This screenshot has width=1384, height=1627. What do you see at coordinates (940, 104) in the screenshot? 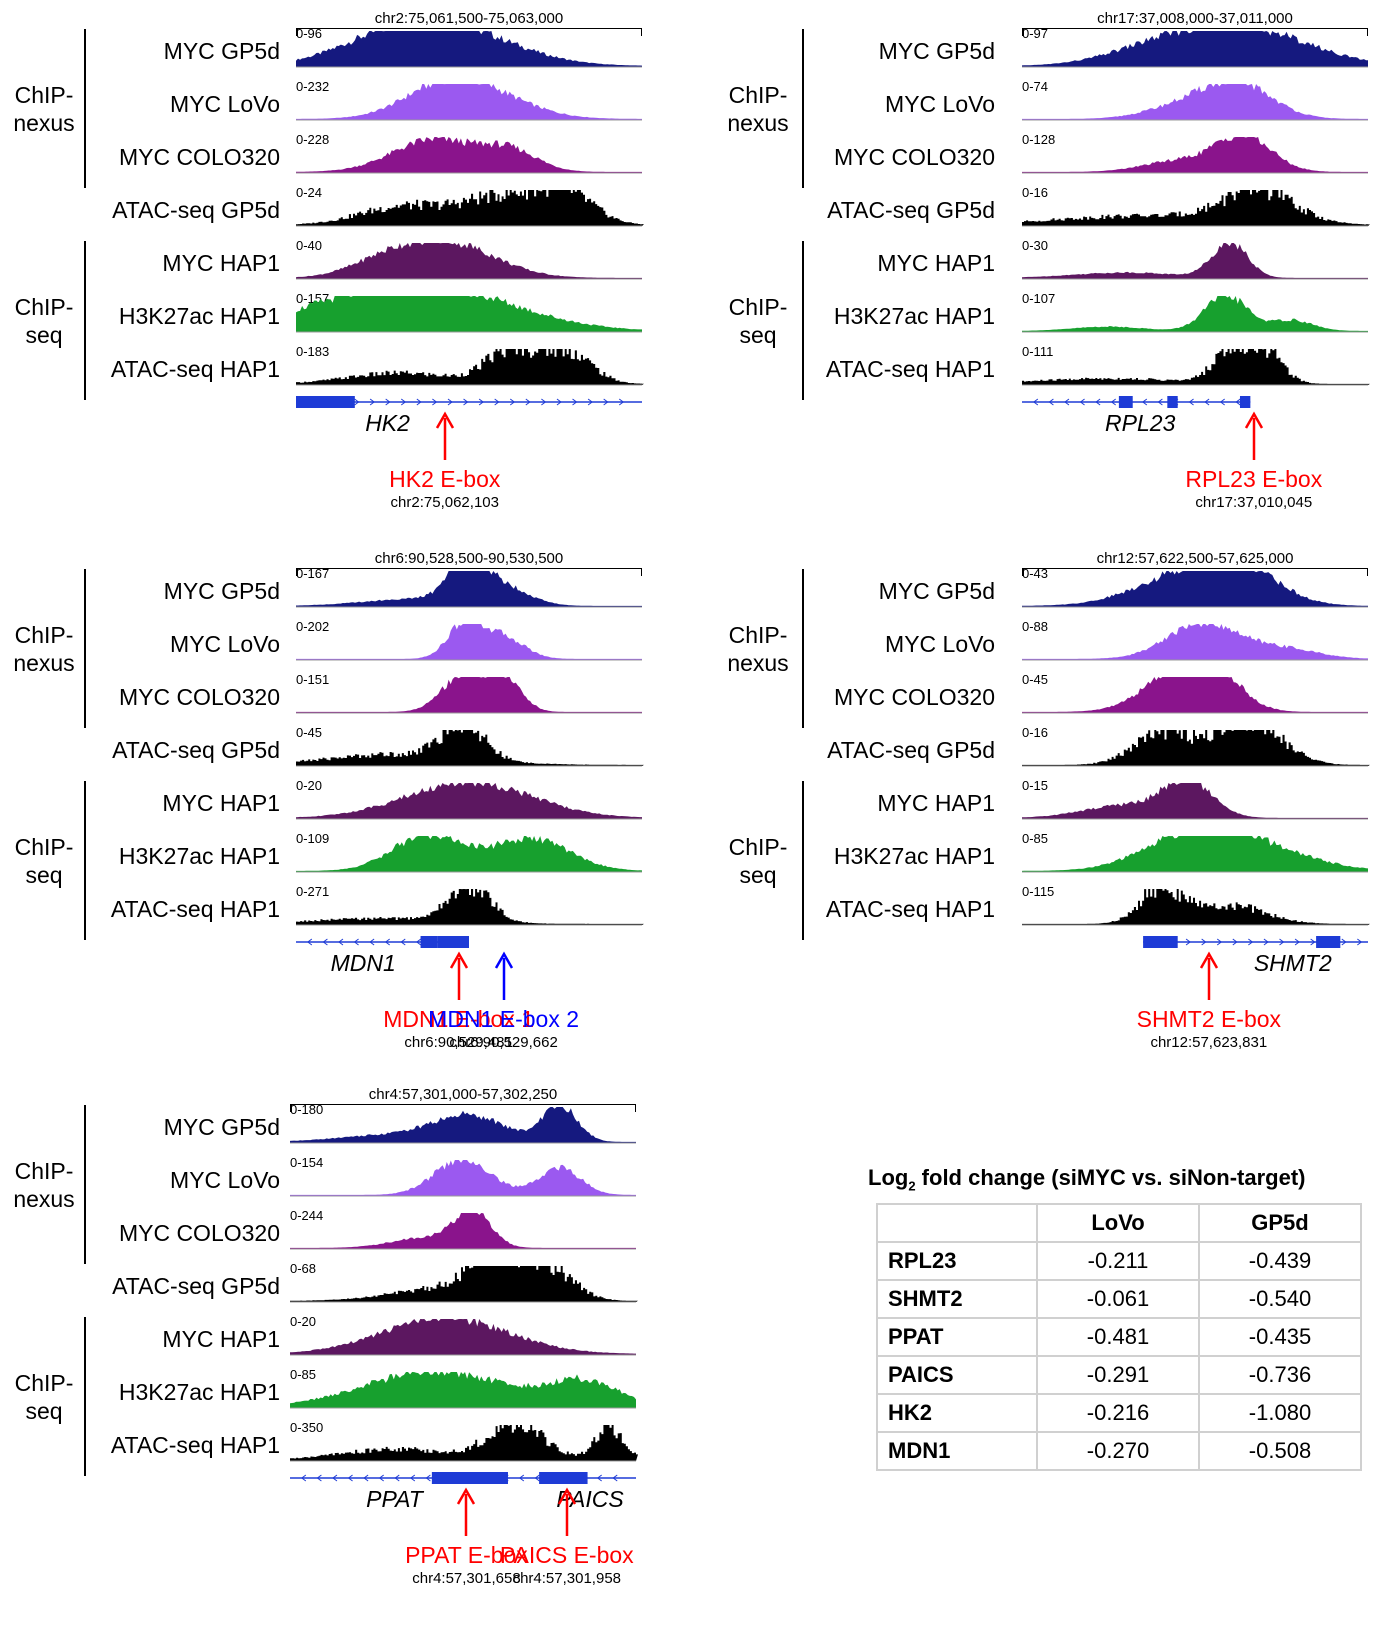
I see `track-label: MYC LoVo` at bounding box center [940, 104].